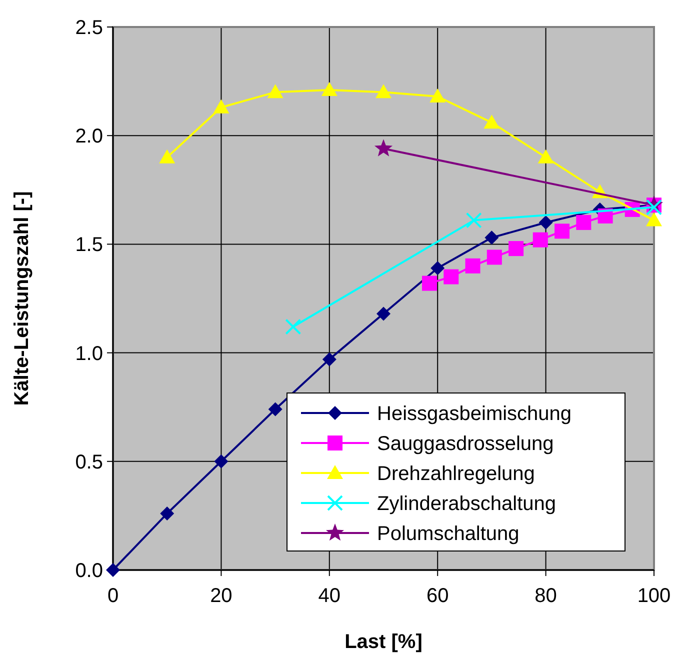  Describe the element at coordinates (456, 474) in the screenshot. I see `legend-label: Drehzahlregelung` at that location.